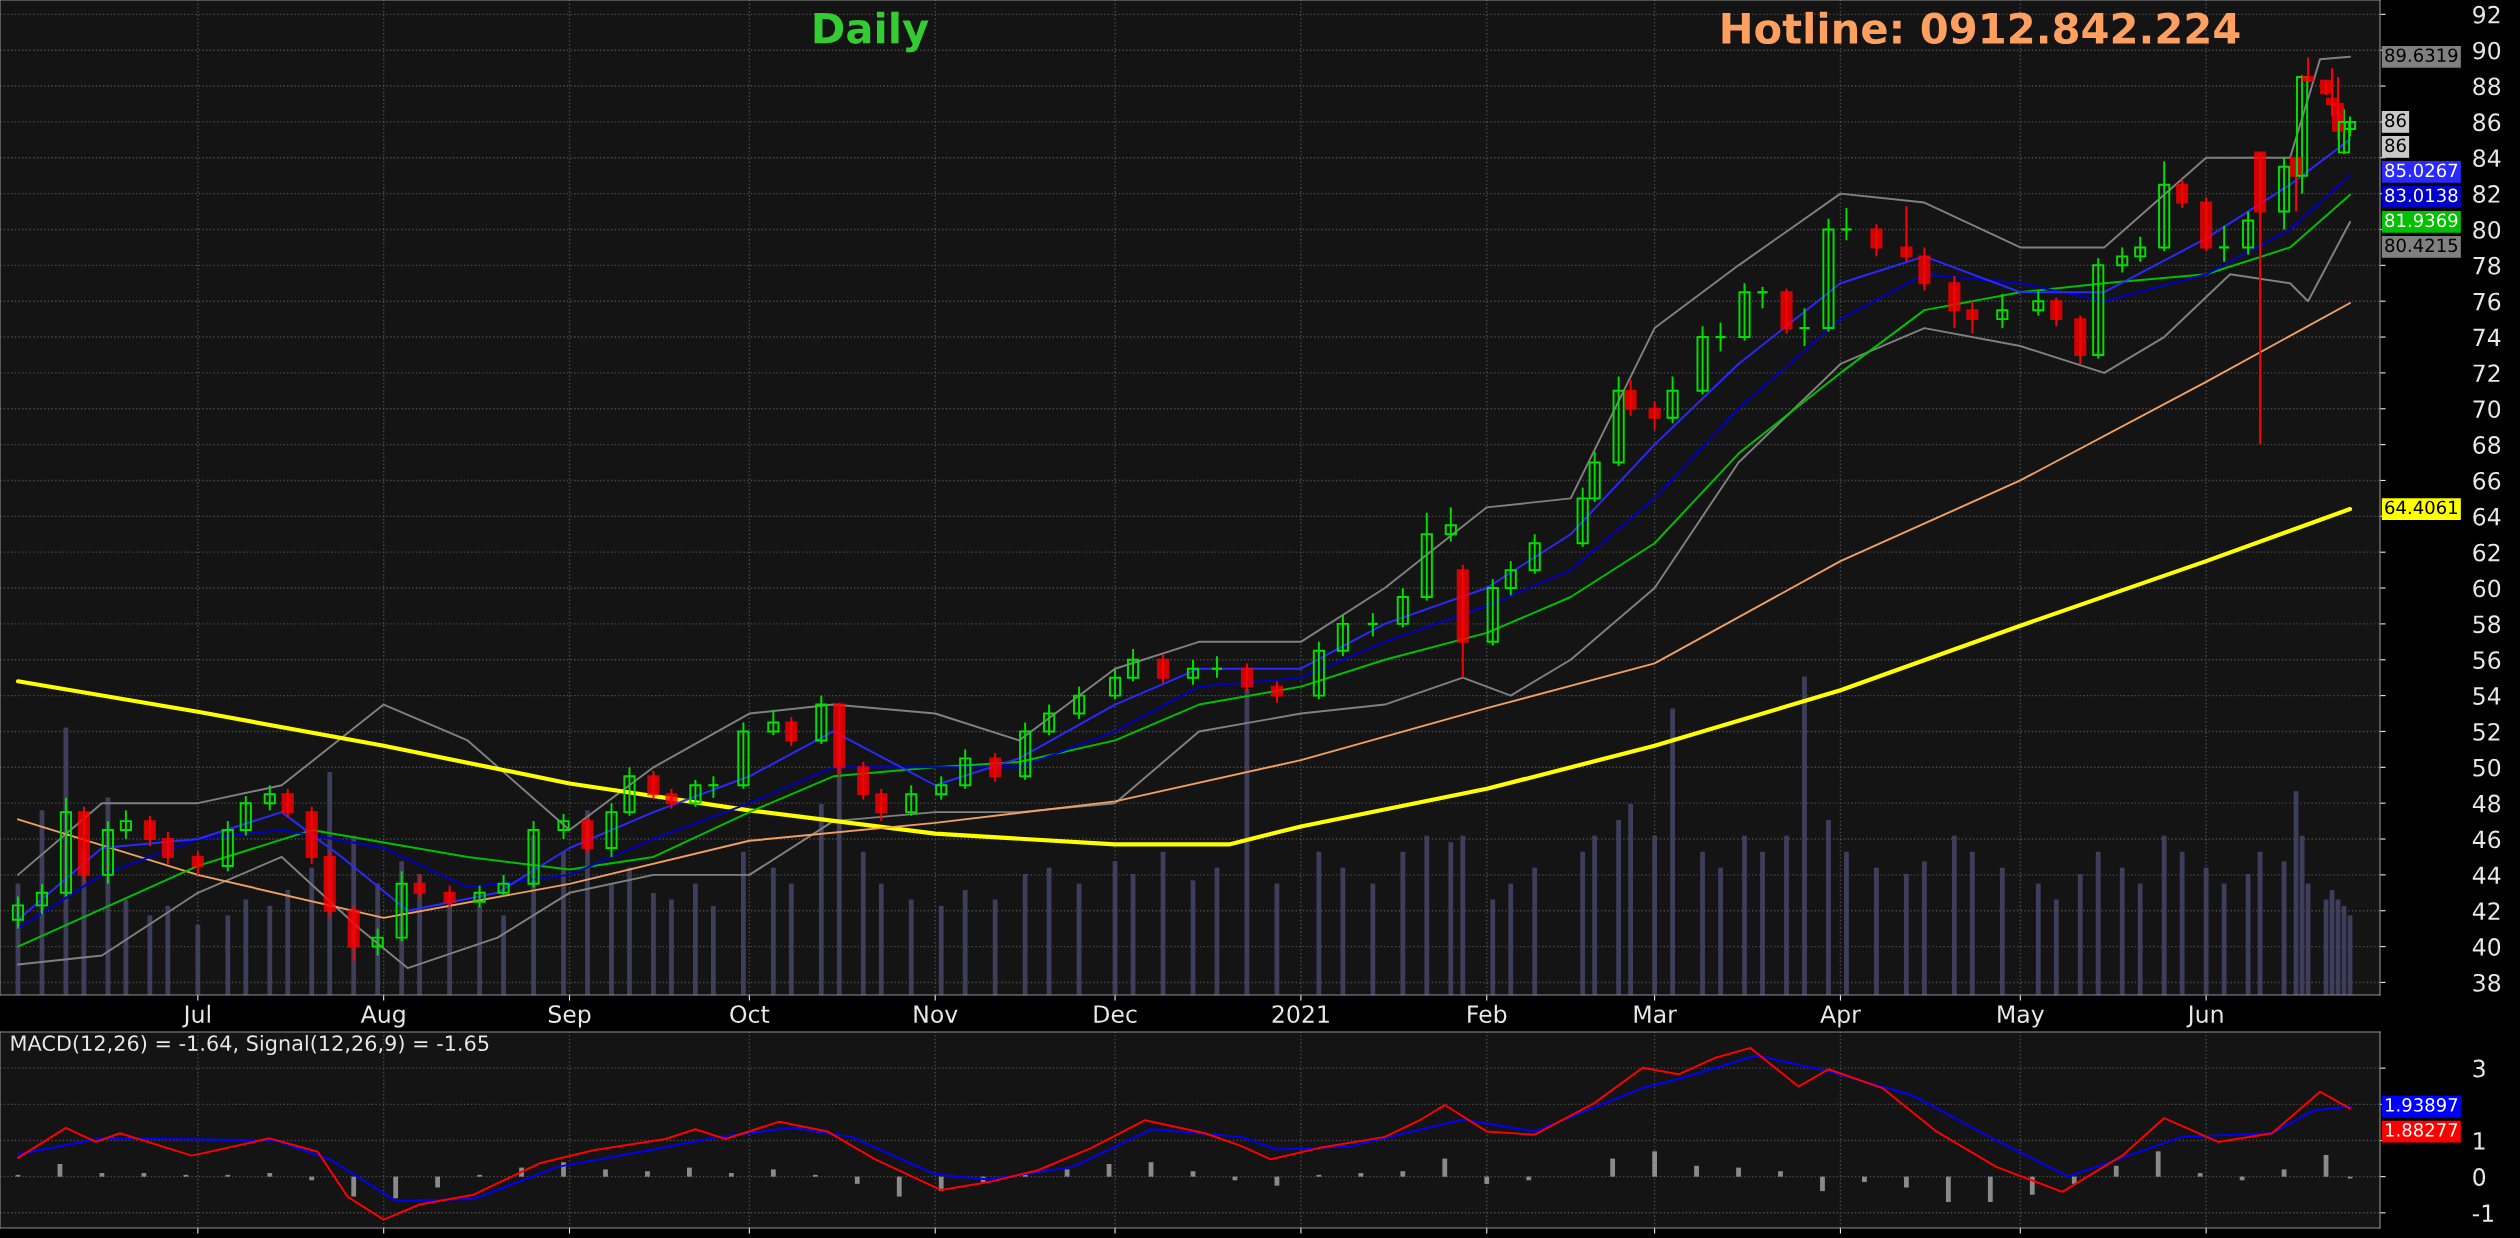 This screenshot has height=1238, width=2520. What do you see at coordinates (2486, 552) in the screenshot?
I see `y-tick-label: 62` at bounding box center [2486, 552].